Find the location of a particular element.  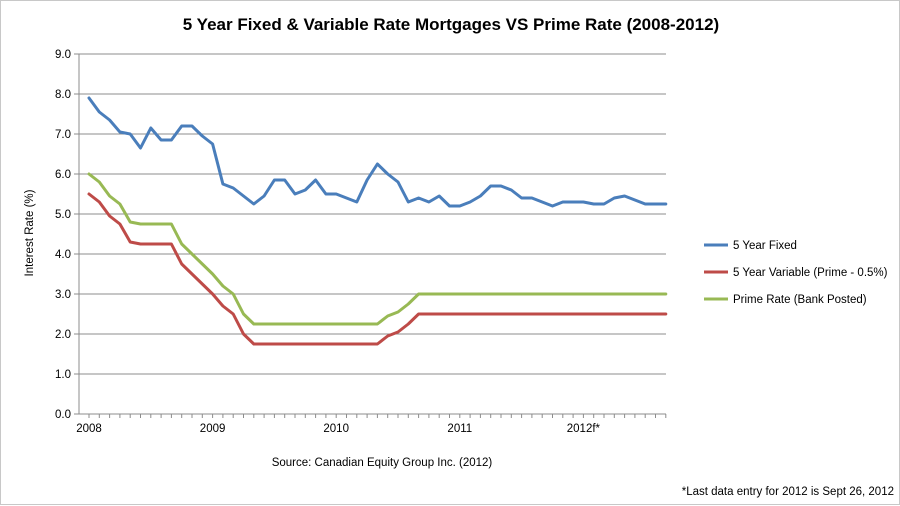

x-tick-label: 2010 is located at coordinates (336, 429).